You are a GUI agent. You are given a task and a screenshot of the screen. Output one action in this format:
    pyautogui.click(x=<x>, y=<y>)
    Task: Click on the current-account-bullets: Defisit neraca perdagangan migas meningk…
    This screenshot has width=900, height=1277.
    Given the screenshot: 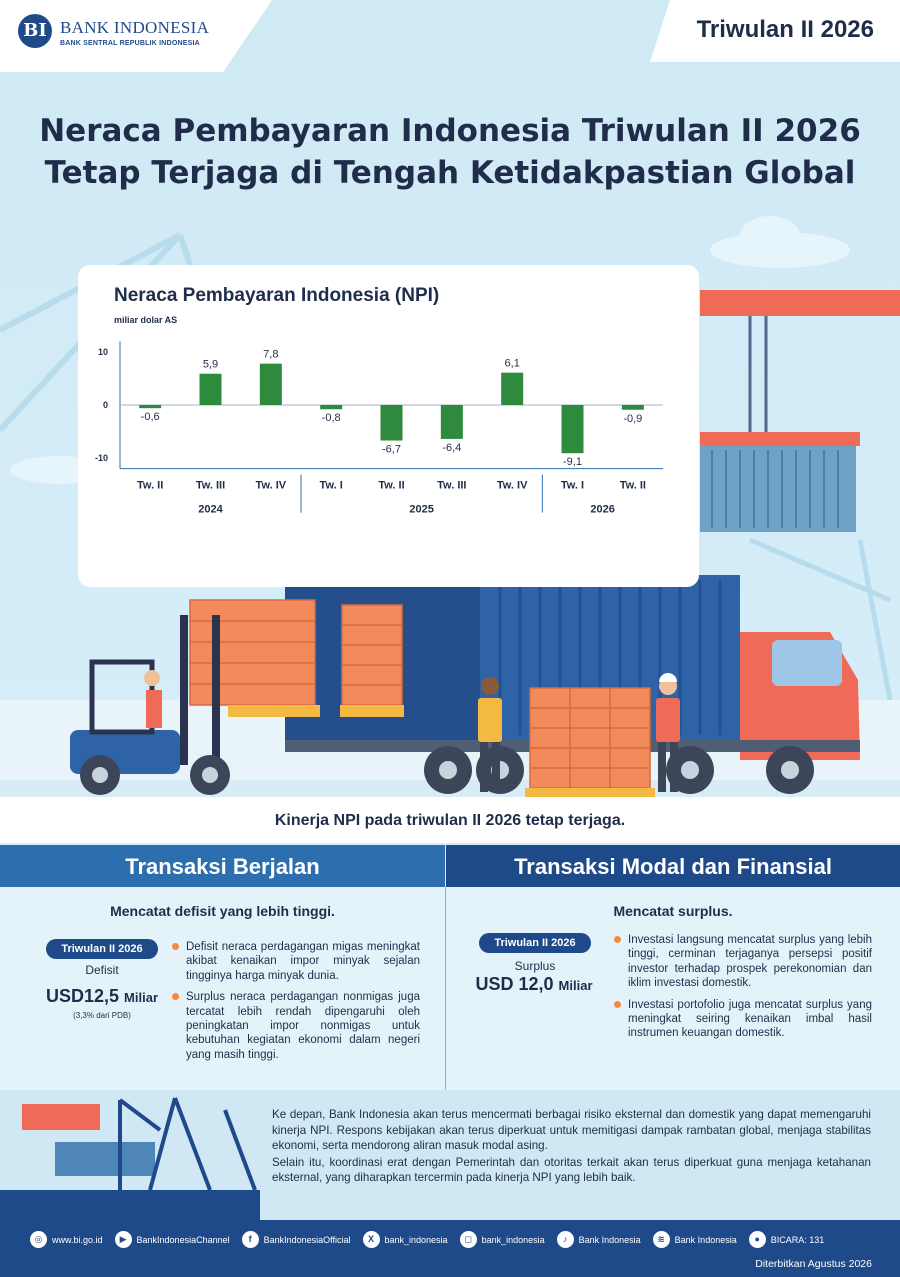 What is the action you would take?
    pyautogui.click(x=296, y=1004)
    